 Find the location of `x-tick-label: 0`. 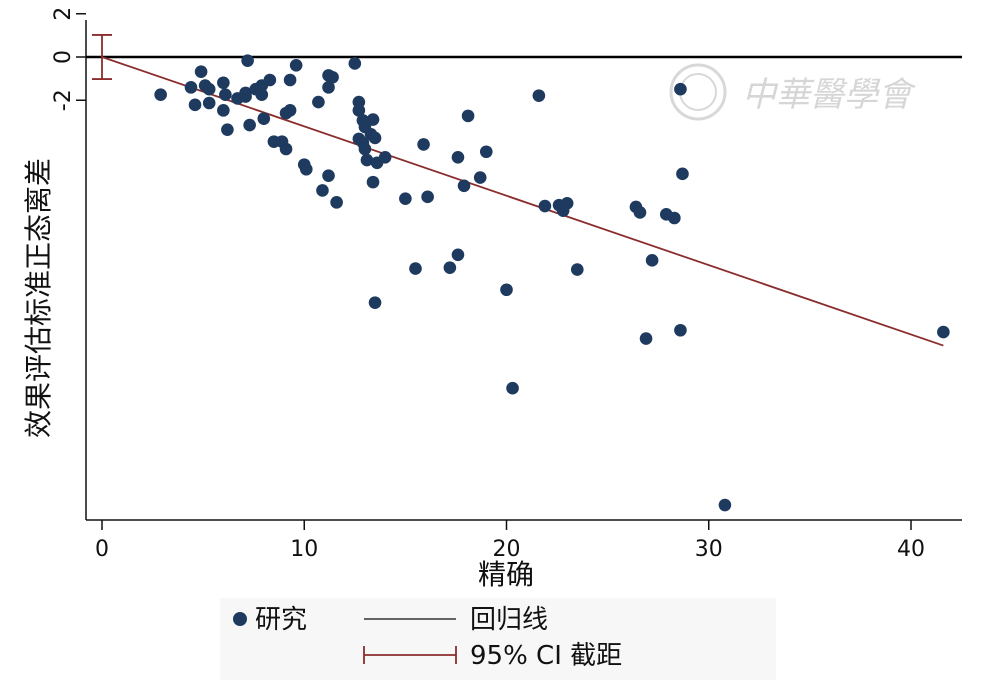

x-tick-label: 0 is located at coordinates (102, 549).